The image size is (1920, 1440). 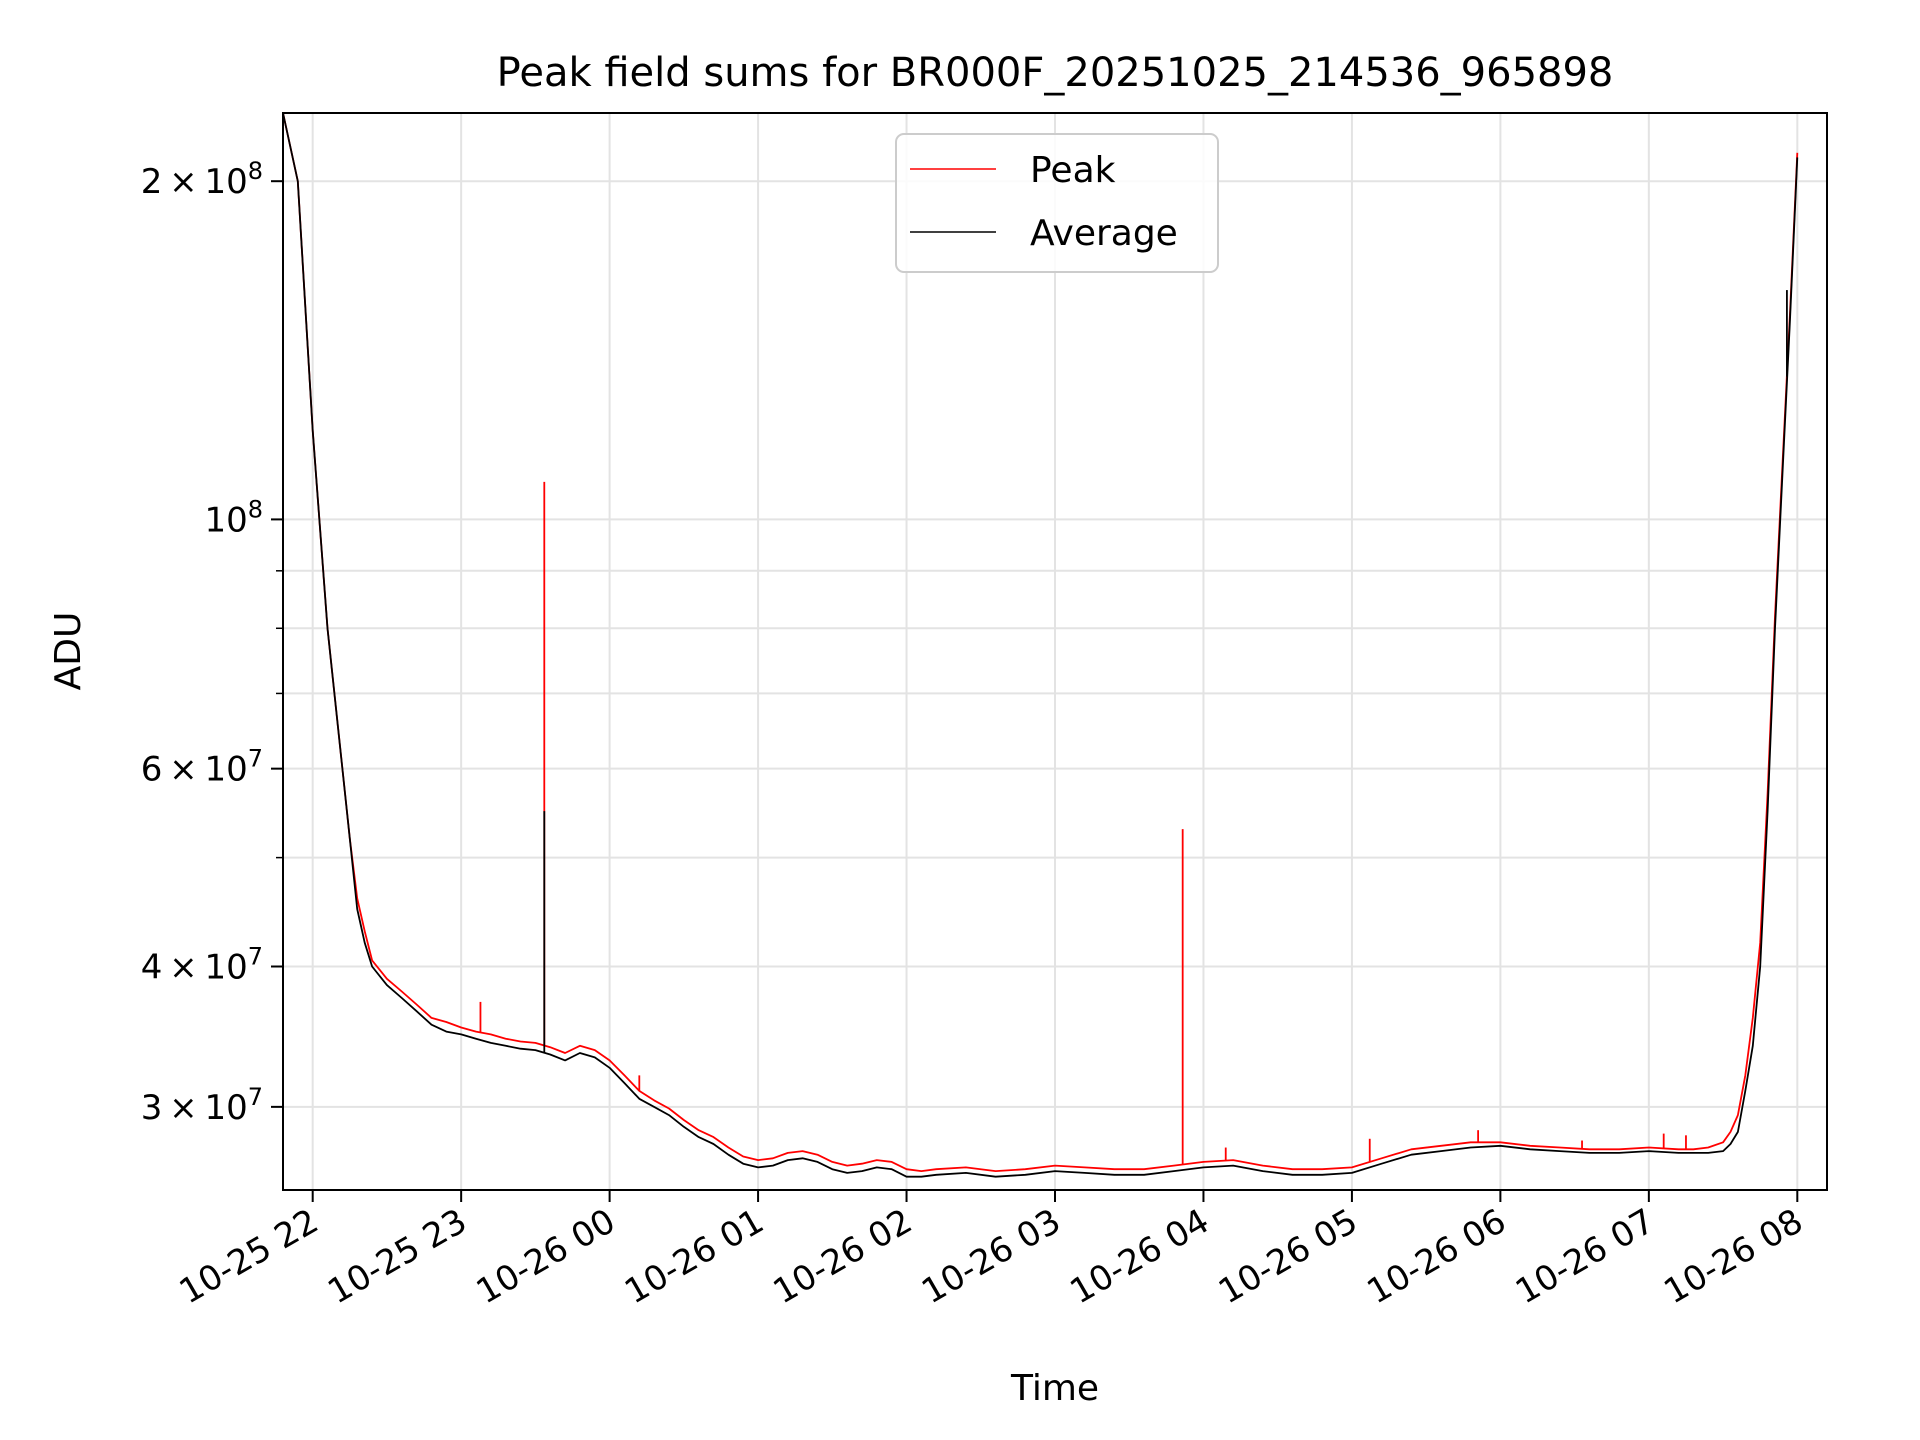 I want to click on y-tick-label: 4 × 107, so click(x=202, y=964).